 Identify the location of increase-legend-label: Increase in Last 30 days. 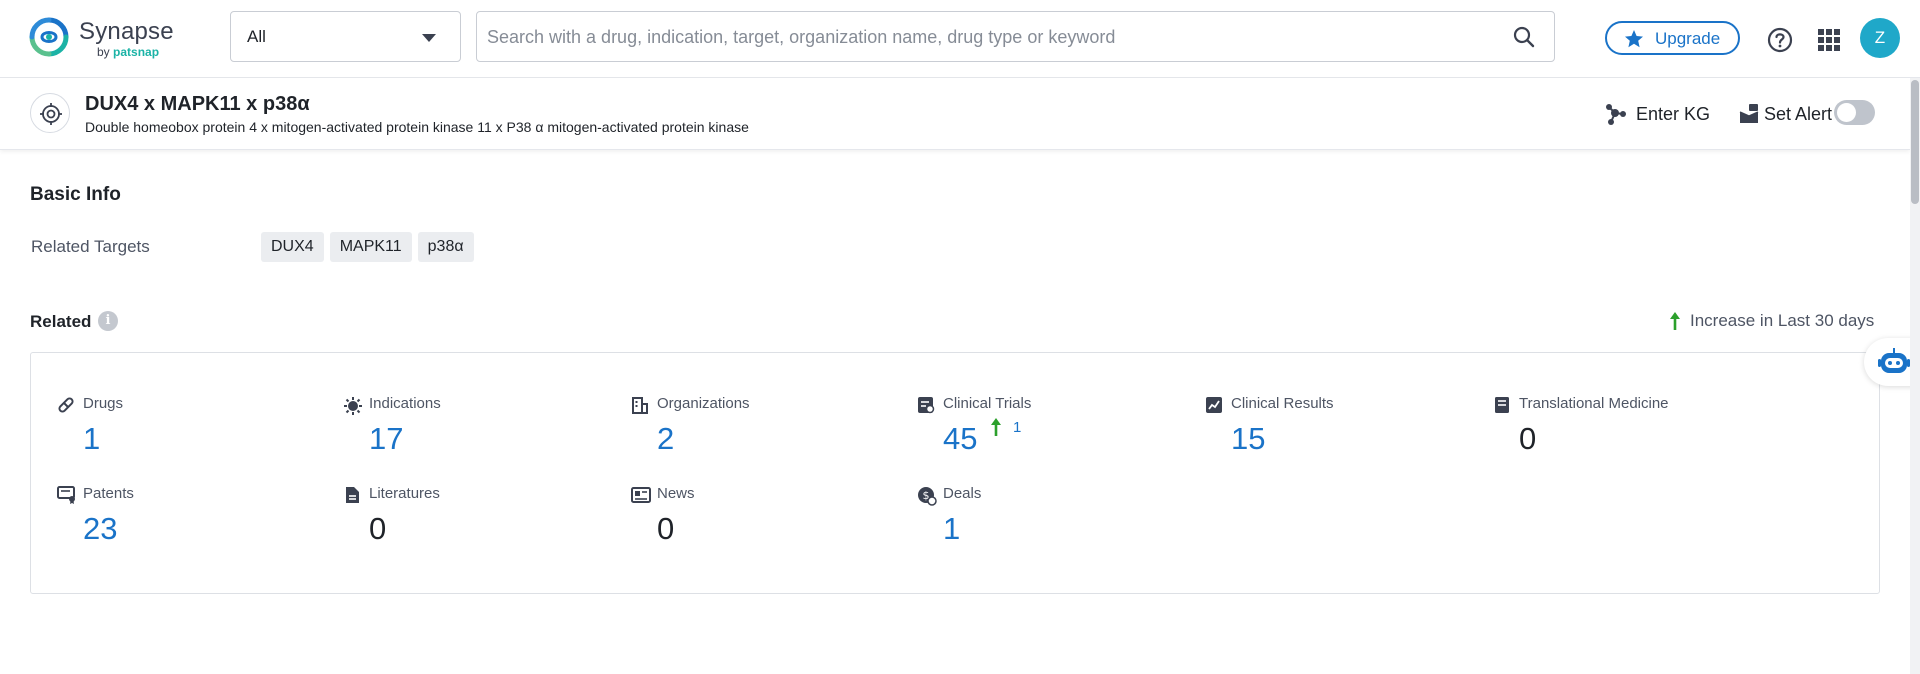
(1782, 321).